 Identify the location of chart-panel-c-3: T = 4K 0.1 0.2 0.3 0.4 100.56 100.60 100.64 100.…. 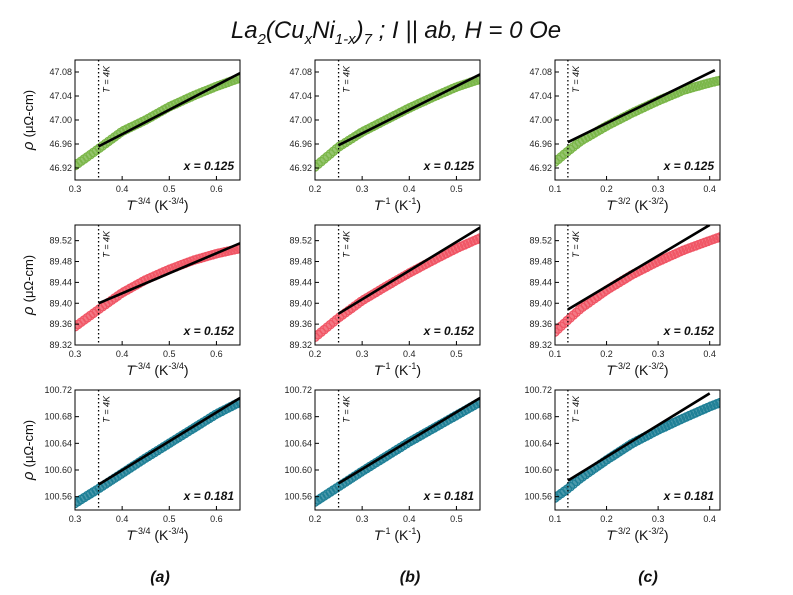
(622, 464).